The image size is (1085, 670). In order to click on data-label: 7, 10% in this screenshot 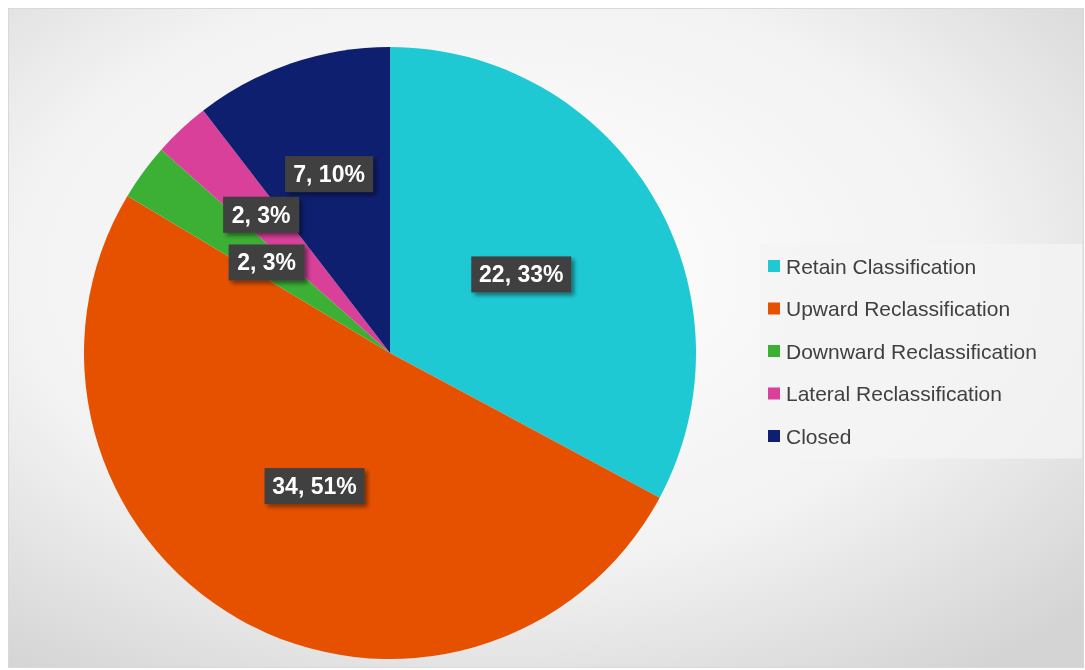, I will do `click(329, 174)`.